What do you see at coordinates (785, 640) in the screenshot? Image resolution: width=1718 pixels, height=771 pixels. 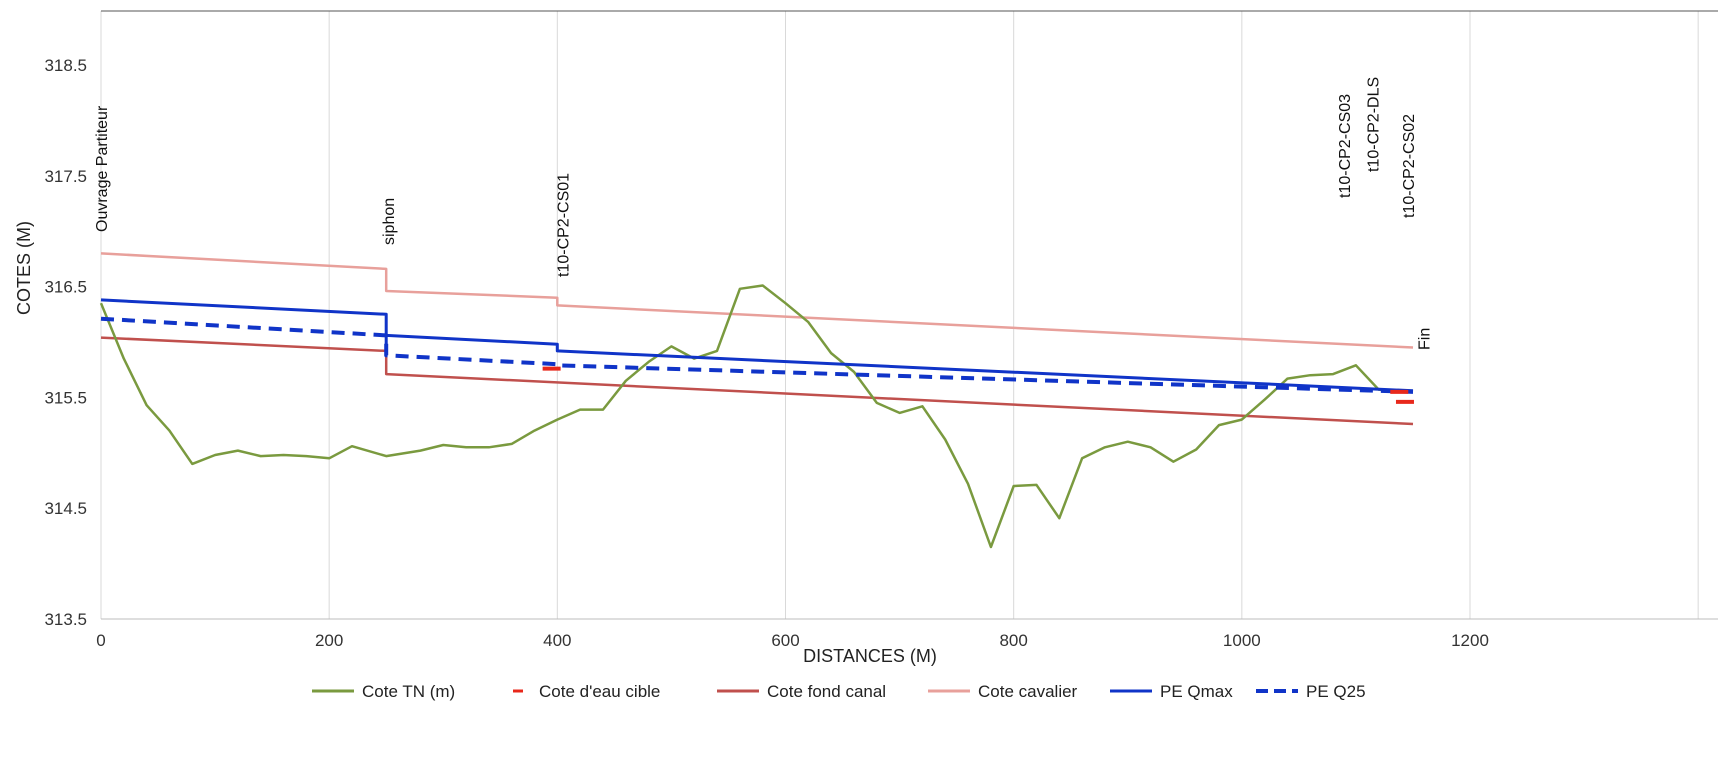 I see `x-tick-label: 600` at bounding box center [785, 640].